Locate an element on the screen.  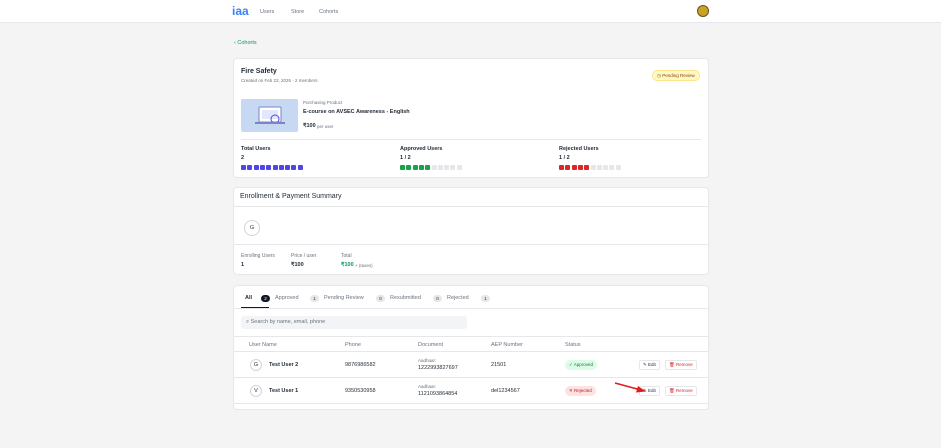
product-unit: per user is located at coordinates (325, 126).